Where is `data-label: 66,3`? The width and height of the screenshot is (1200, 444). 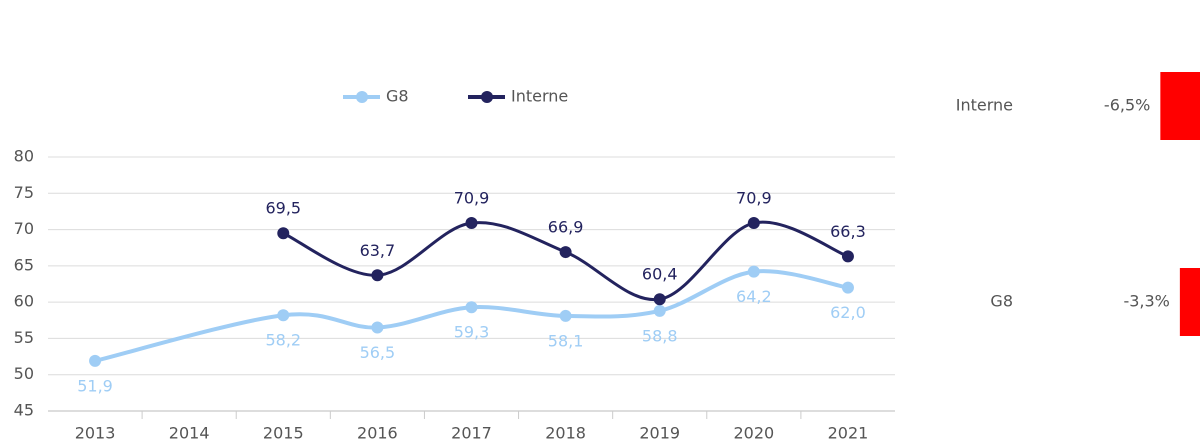 data-label: 66,3 is located at coordinates (848, 231).